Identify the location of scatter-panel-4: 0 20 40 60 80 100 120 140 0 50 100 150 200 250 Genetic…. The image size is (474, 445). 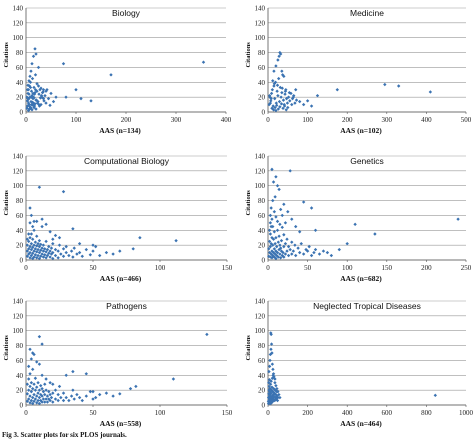
(358, 218).